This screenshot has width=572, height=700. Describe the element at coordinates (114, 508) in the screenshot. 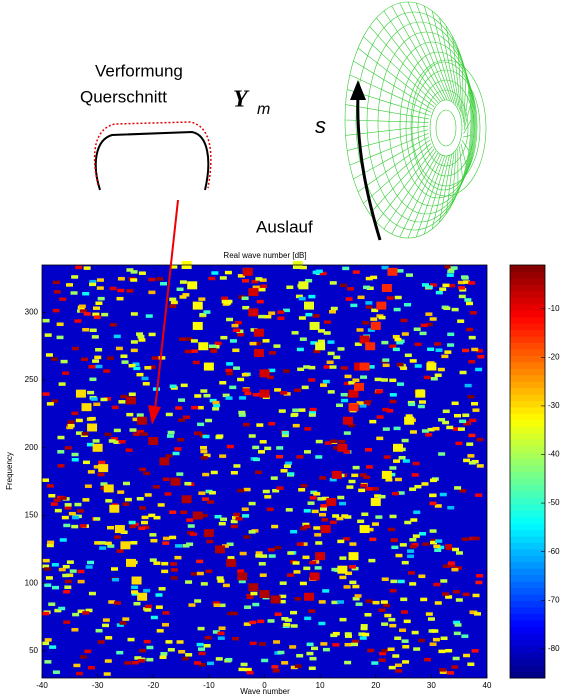

I see `ridge-cell` at that location.